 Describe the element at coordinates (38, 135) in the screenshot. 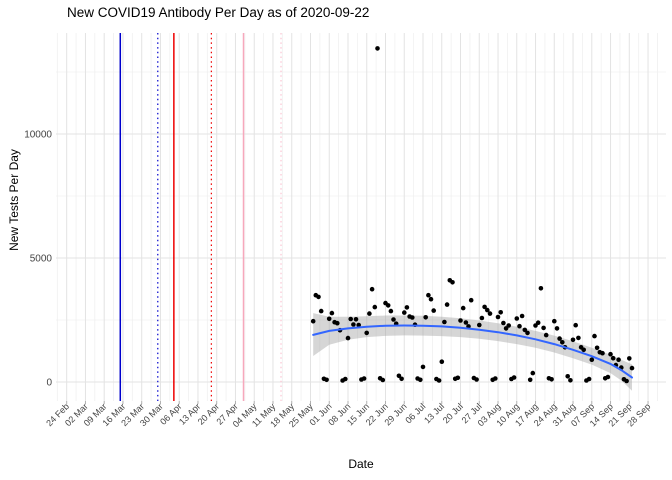

I see `y-tick-label: 10000` at that location.